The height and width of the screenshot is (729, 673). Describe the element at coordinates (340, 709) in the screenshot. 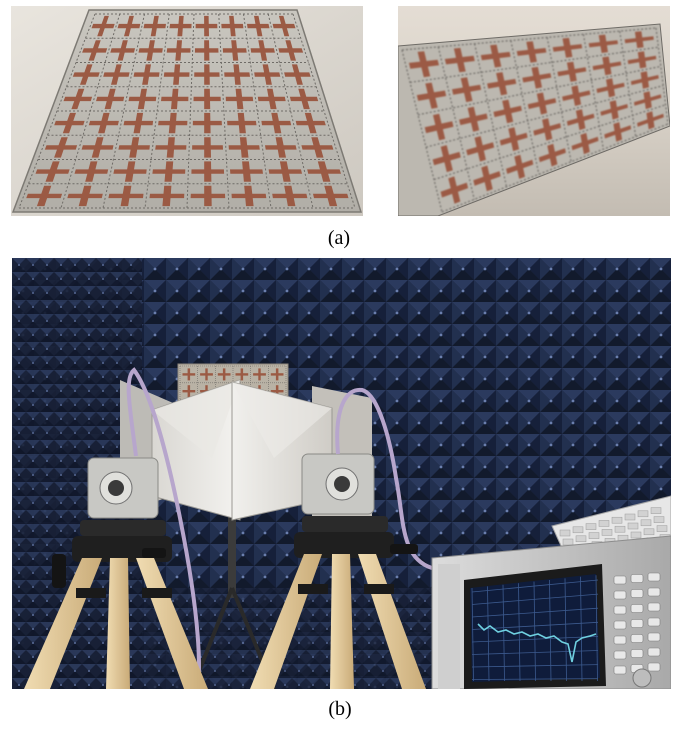

I see `caption-b: (b)` at that location.